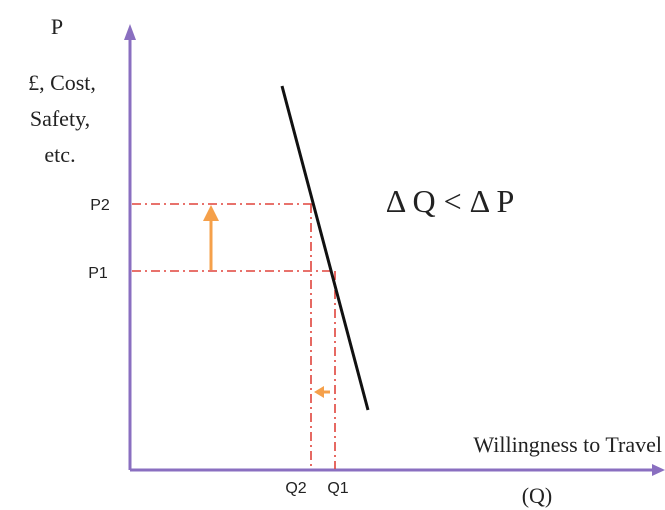  What do you see at coordinates (57, 26) in the screenshot?
I see `y-axis-symbol: P` at bounding box center [57, 26].